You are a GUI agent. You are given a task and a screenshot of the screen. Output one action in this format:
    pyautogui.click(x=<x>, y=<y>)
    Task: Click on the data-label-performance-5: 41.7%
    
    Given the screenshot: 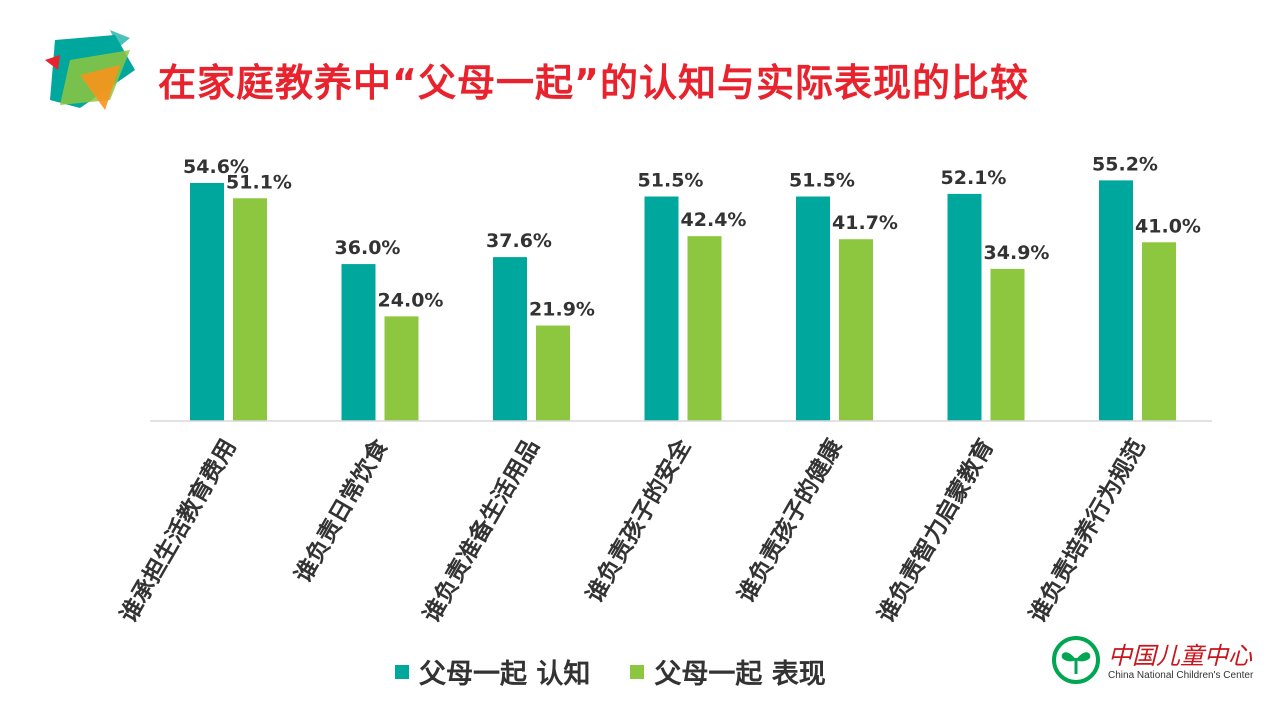 What is the action you would take?
    pyautogui.click(x=865, y=223)
    